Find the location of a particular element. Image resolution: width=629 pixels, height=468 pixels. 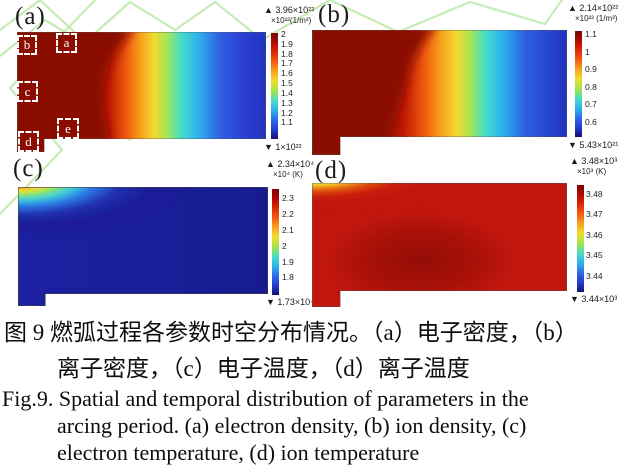

colorbar-tick: 1.7 is located at coordinates (287, 63).